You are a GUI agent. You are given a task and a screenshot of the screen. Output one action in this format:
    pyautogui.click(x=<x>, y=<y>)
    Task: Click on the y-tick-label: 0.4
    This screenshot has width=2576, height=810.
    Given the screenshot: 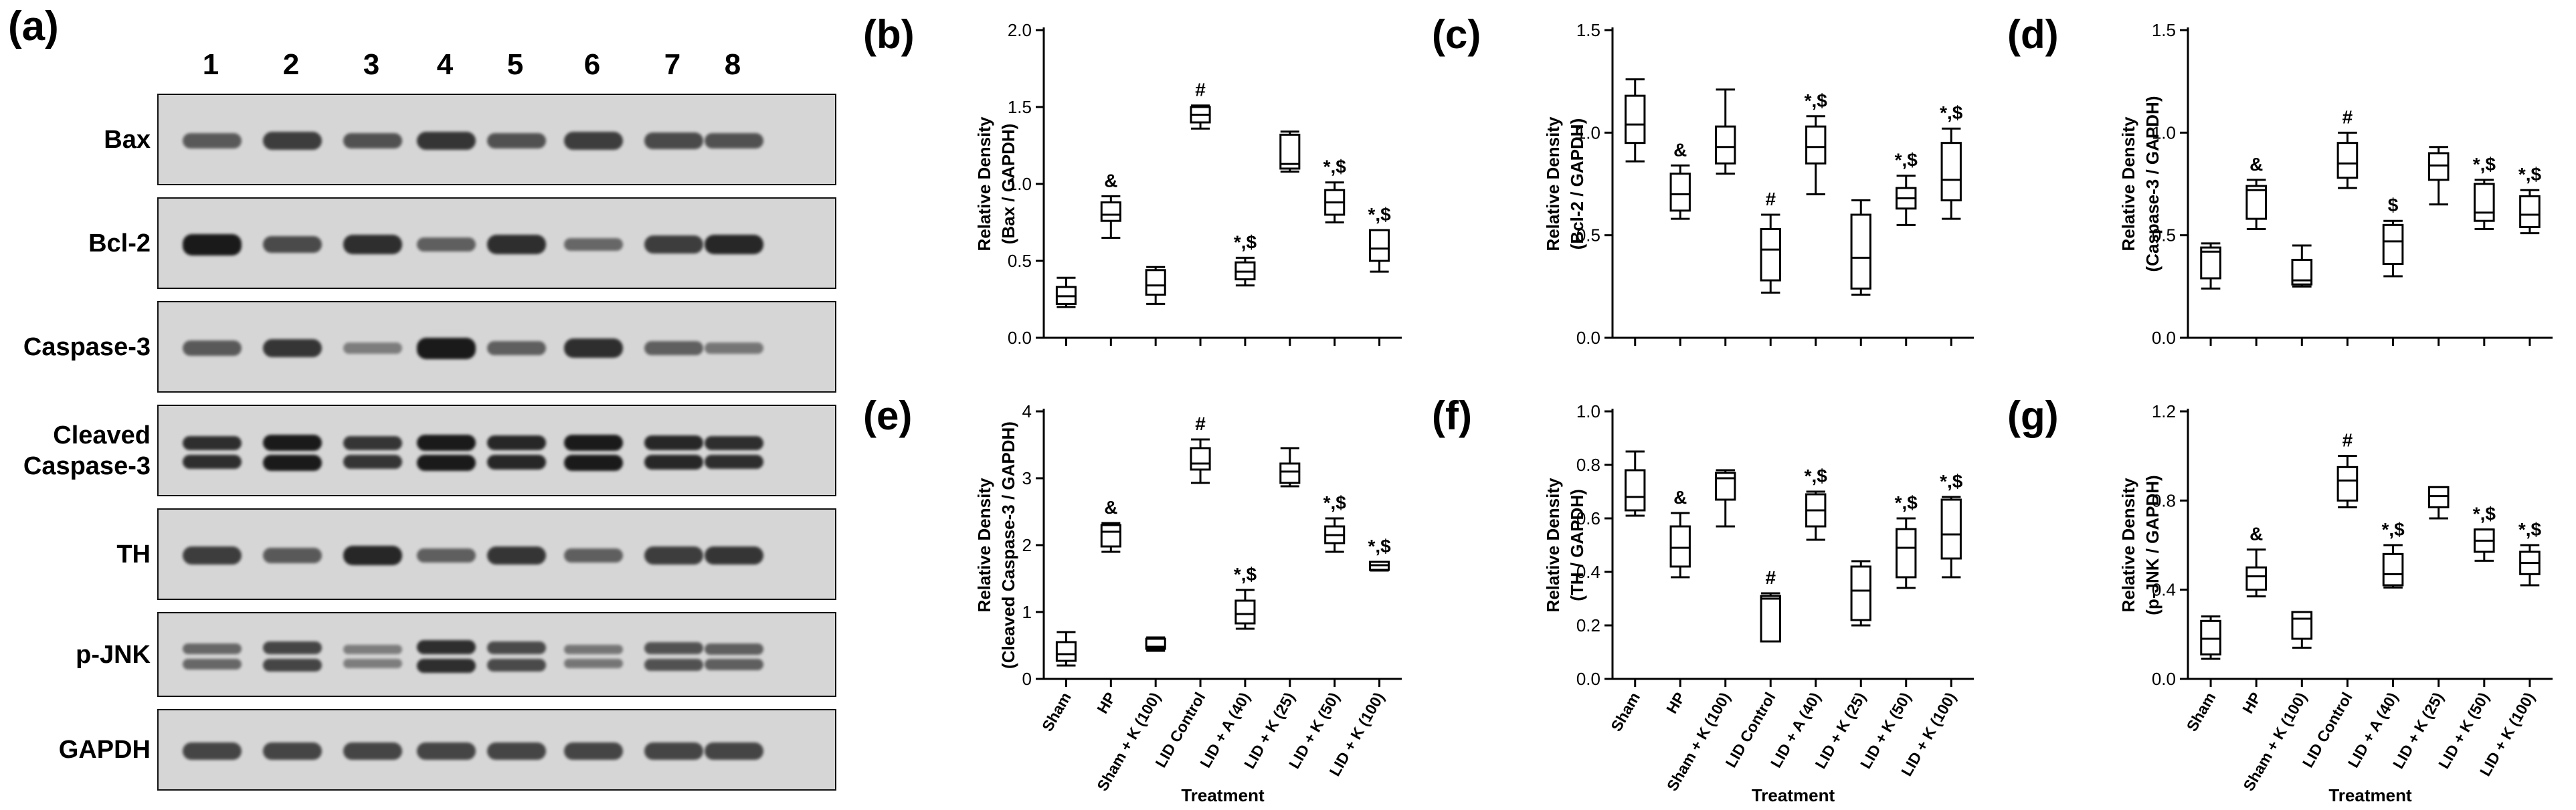 What is the action you would take?
    pyautogui.click(x=2164, y=590)
    